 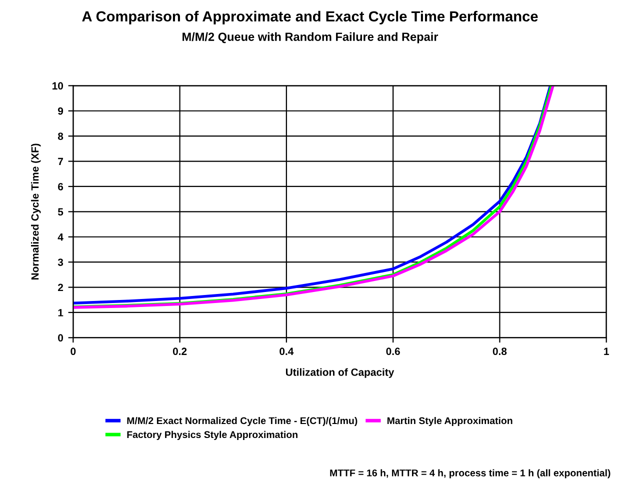 I want to click on legend-label: M/M/2 Exact Normalized Cycle Time - E(CT)/(1/mu), so click(x=242, y=421).